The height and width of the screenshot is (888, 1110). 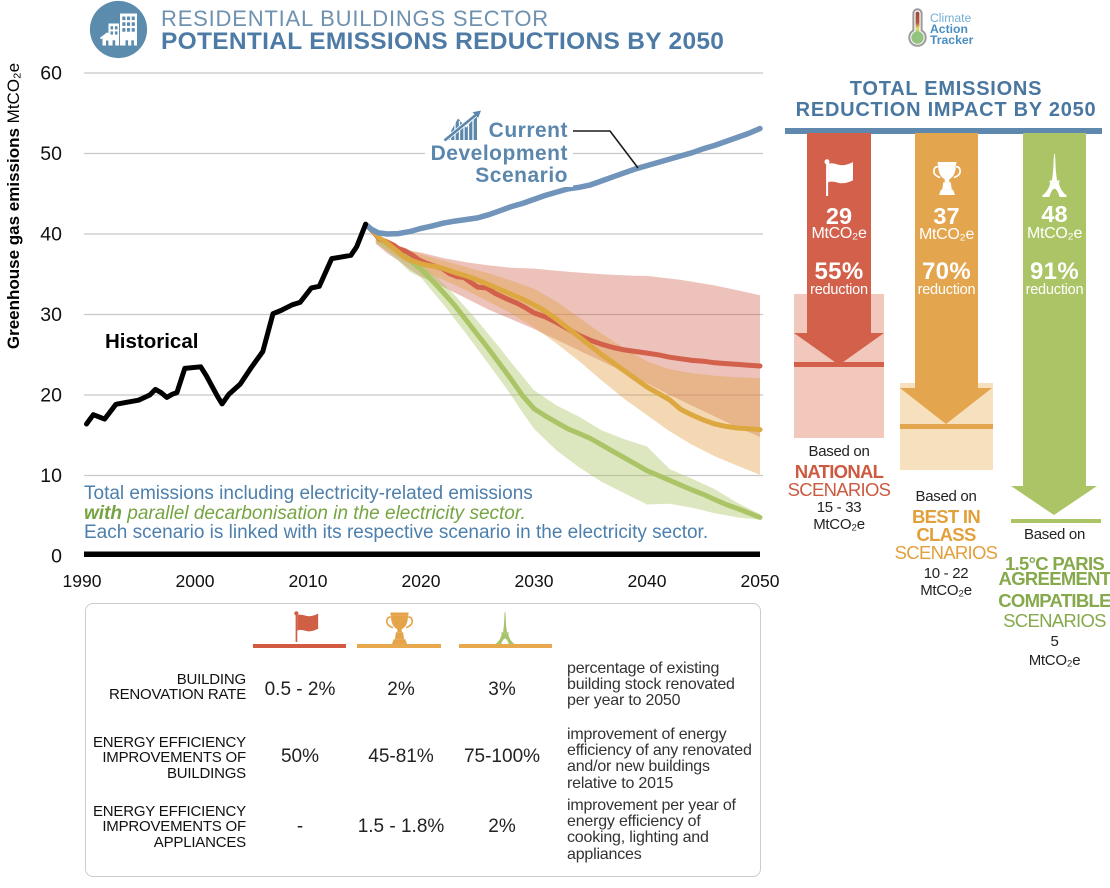 I want to click on svg-text: Climate, so click(x=951, y=18).